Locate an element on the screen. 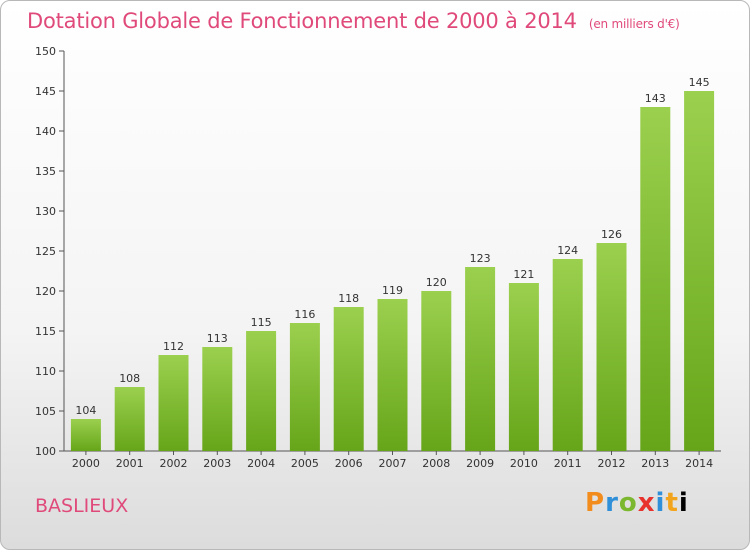 The width and height of the screenshot is (750, 550). bar-value-label: 104 is located at coordinates (85, 410).